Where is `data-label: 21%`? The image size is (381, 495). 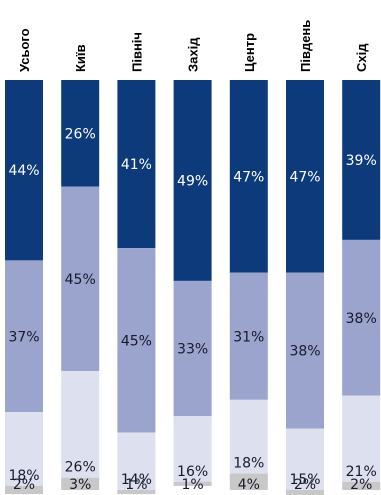 data-label: 21% is located at coordinates (361, 472).